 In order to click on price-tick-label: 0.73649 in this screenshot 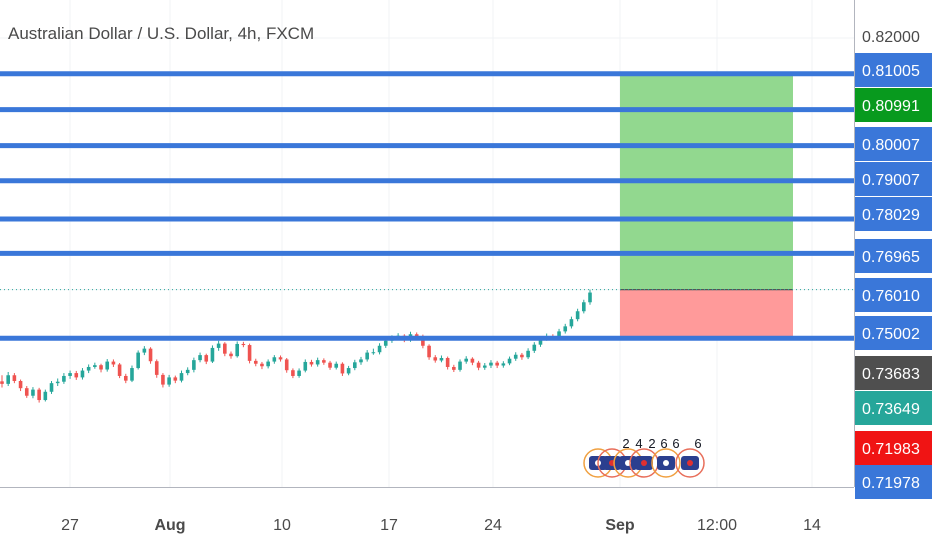, I will do `click(891, 409)`.